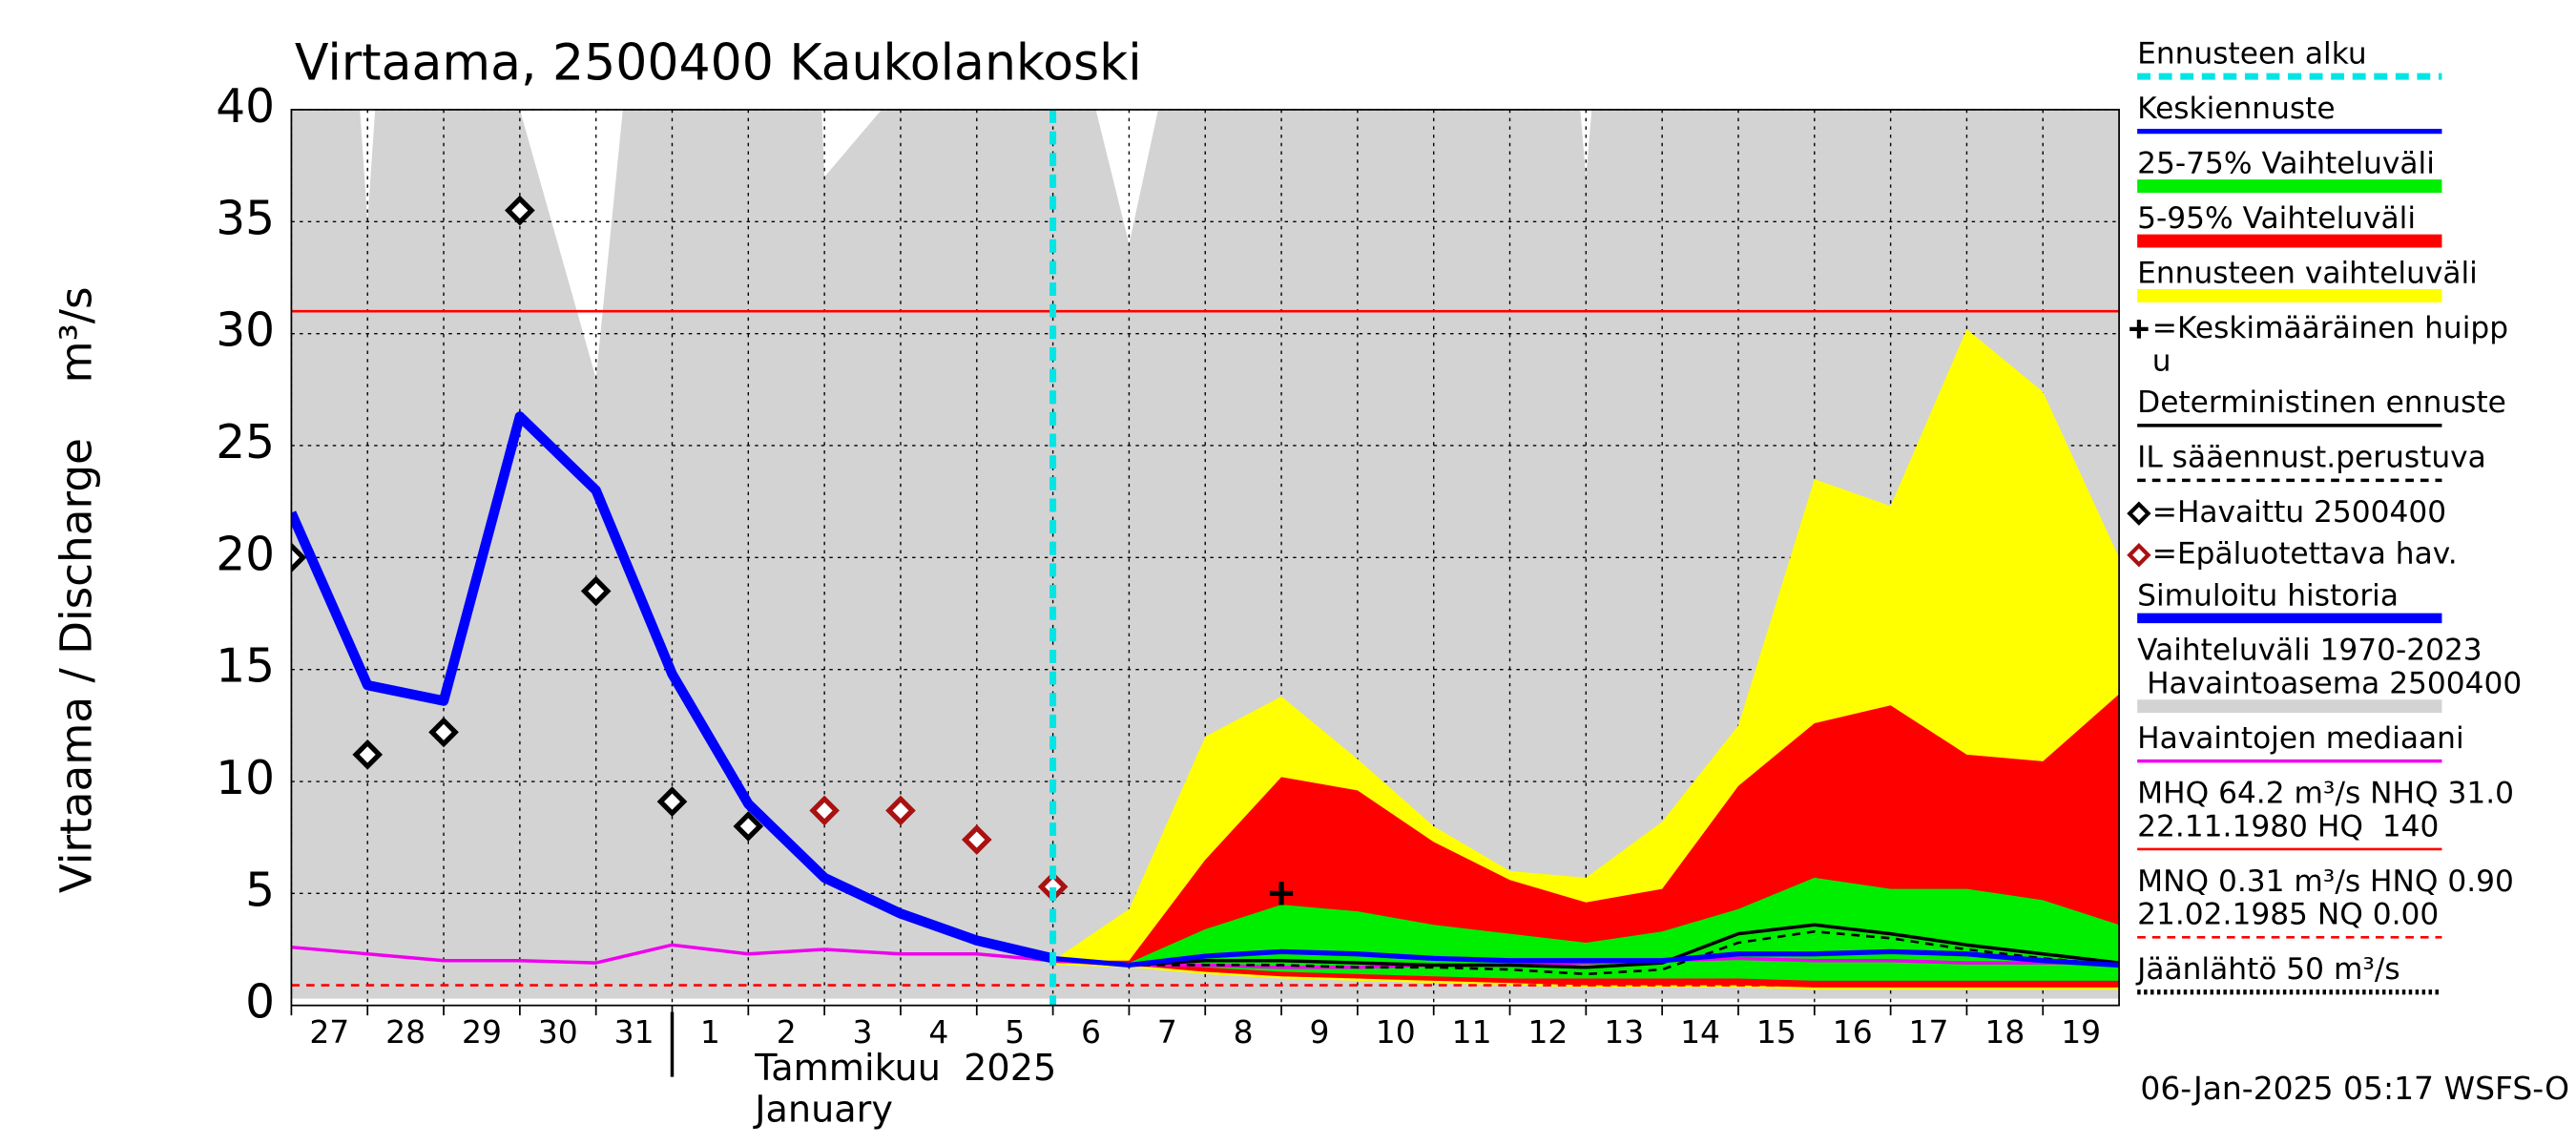 This screenshot has width=2576, height=1145. I want to click on x-tick-label: 15, so click(1776, 1032).